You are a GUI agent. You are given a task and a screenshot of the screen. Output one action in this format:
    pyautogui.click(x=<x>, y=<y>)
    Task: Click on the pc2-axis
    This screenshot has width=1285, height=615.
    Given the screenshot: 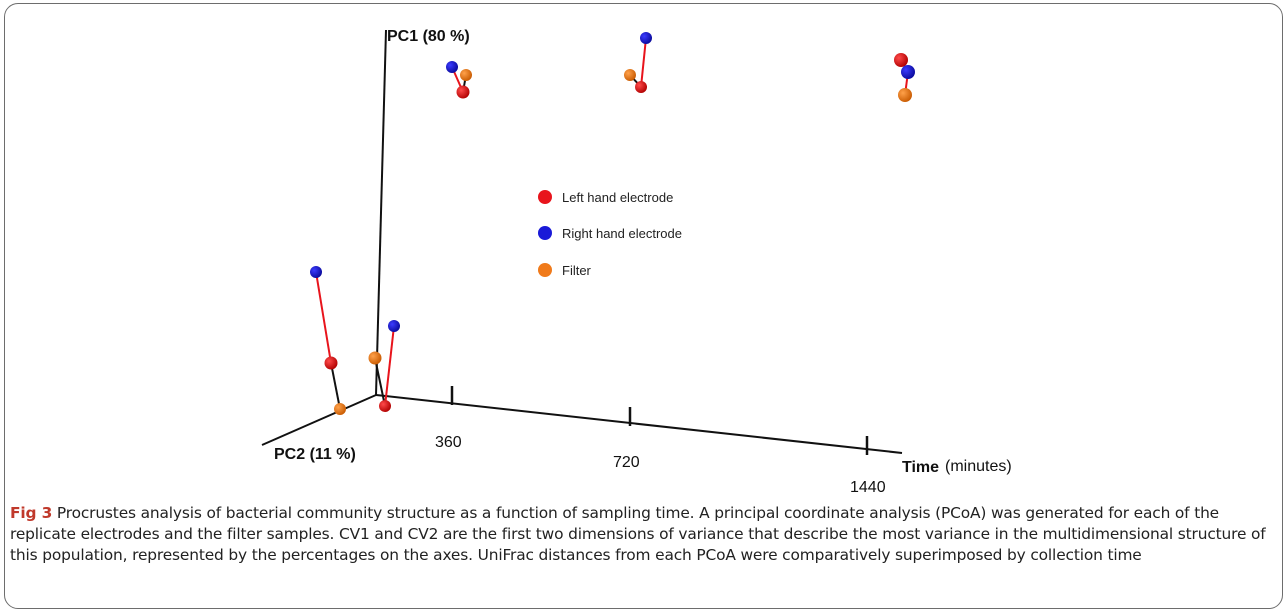 What is the action you would take?
    pyautogui.click(x=319, y=420)
    